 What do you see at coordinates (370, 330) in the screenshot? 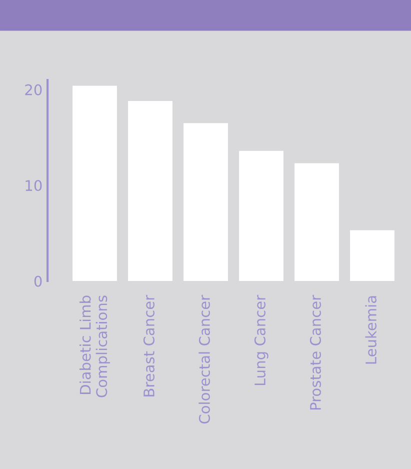
I see `x-tick-label: Leukemia` at bounding box center [370, 330].